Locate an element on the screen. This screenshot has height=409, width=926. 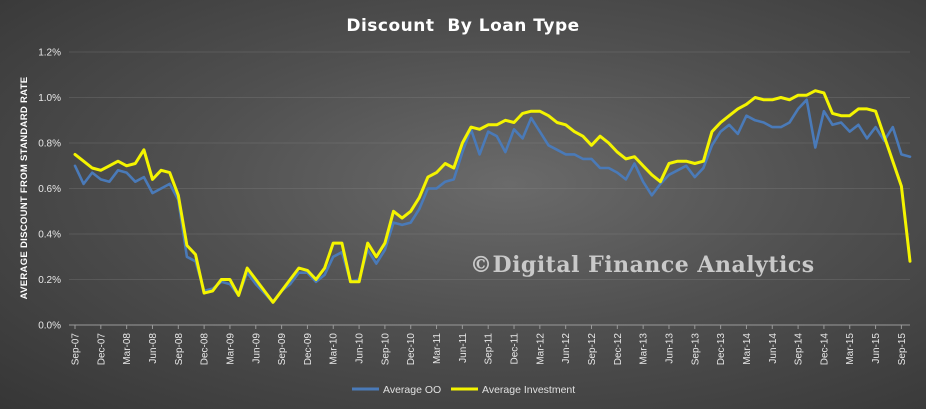
y-tick-label: 0.6% is located at coordinates (49, 189).